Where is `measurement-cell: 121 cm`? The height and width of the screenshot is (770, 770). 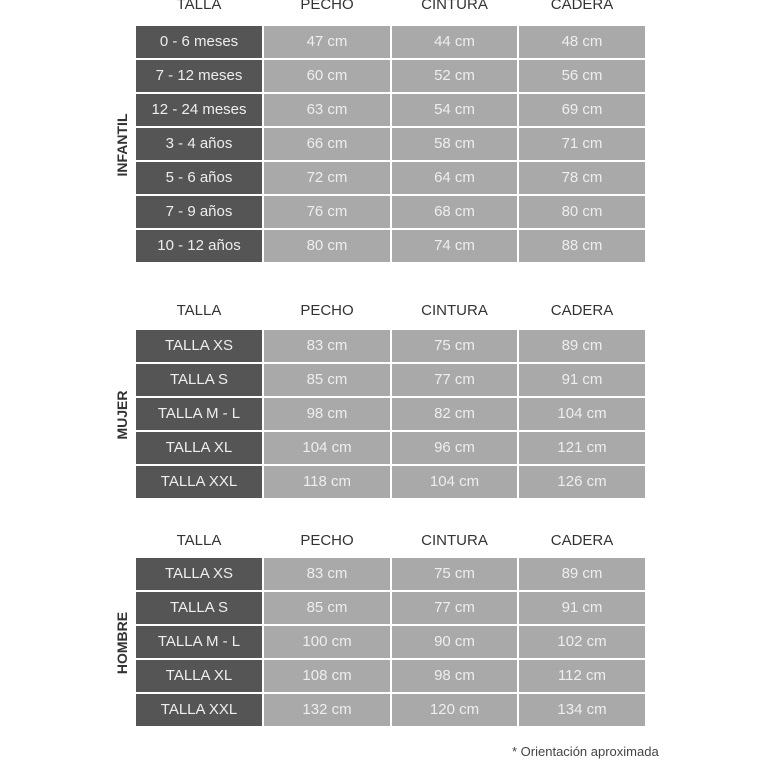
measurement-cell: 121 cm is located at coordinates (582, 448).